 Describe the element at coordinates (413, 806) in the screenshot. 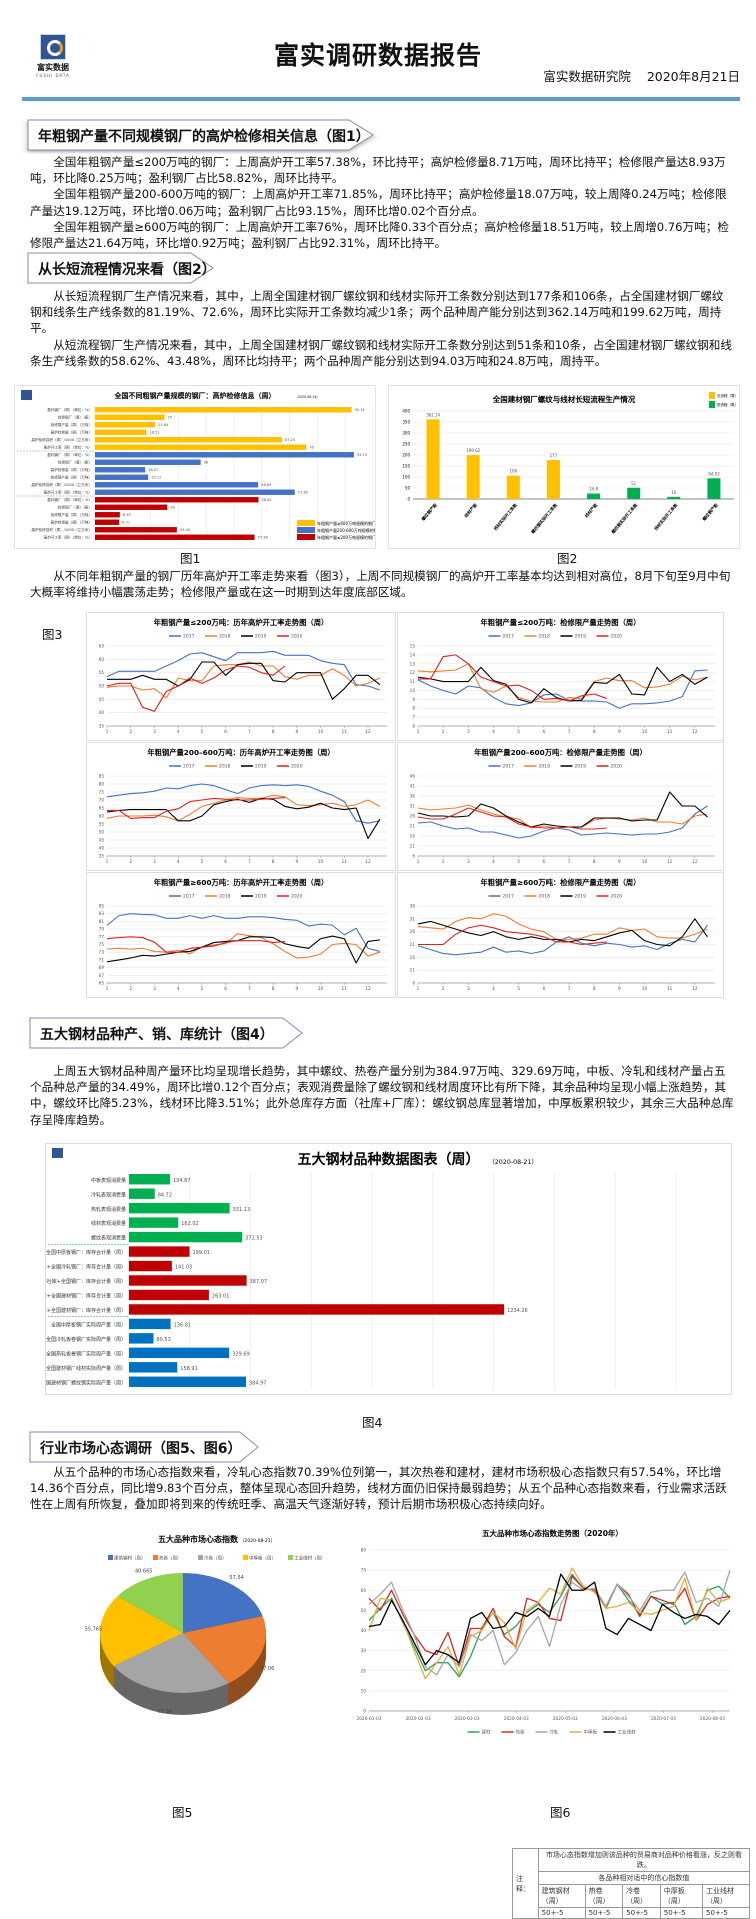

I see `y-tick-label: 31` at that location.